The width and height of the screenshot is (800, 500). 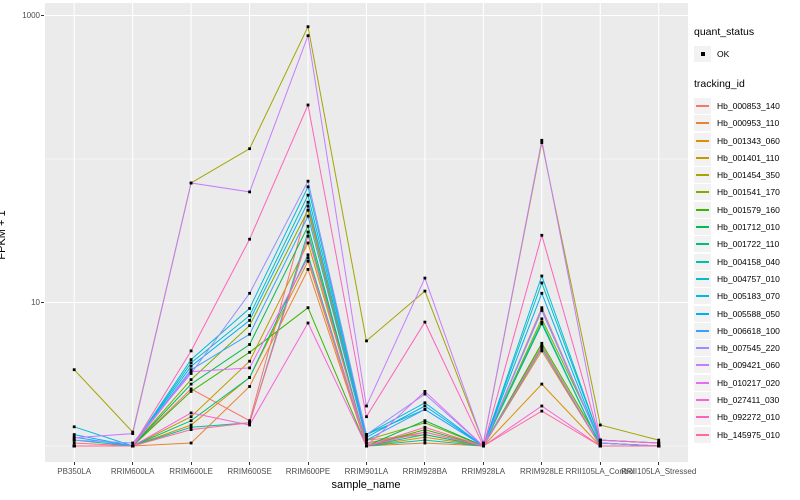 What do you see at coordinates (746, 365) in the screenshot?
I see `legend-entry-tracking-id: Hb_009421_060` at bounding box center [746, 365].